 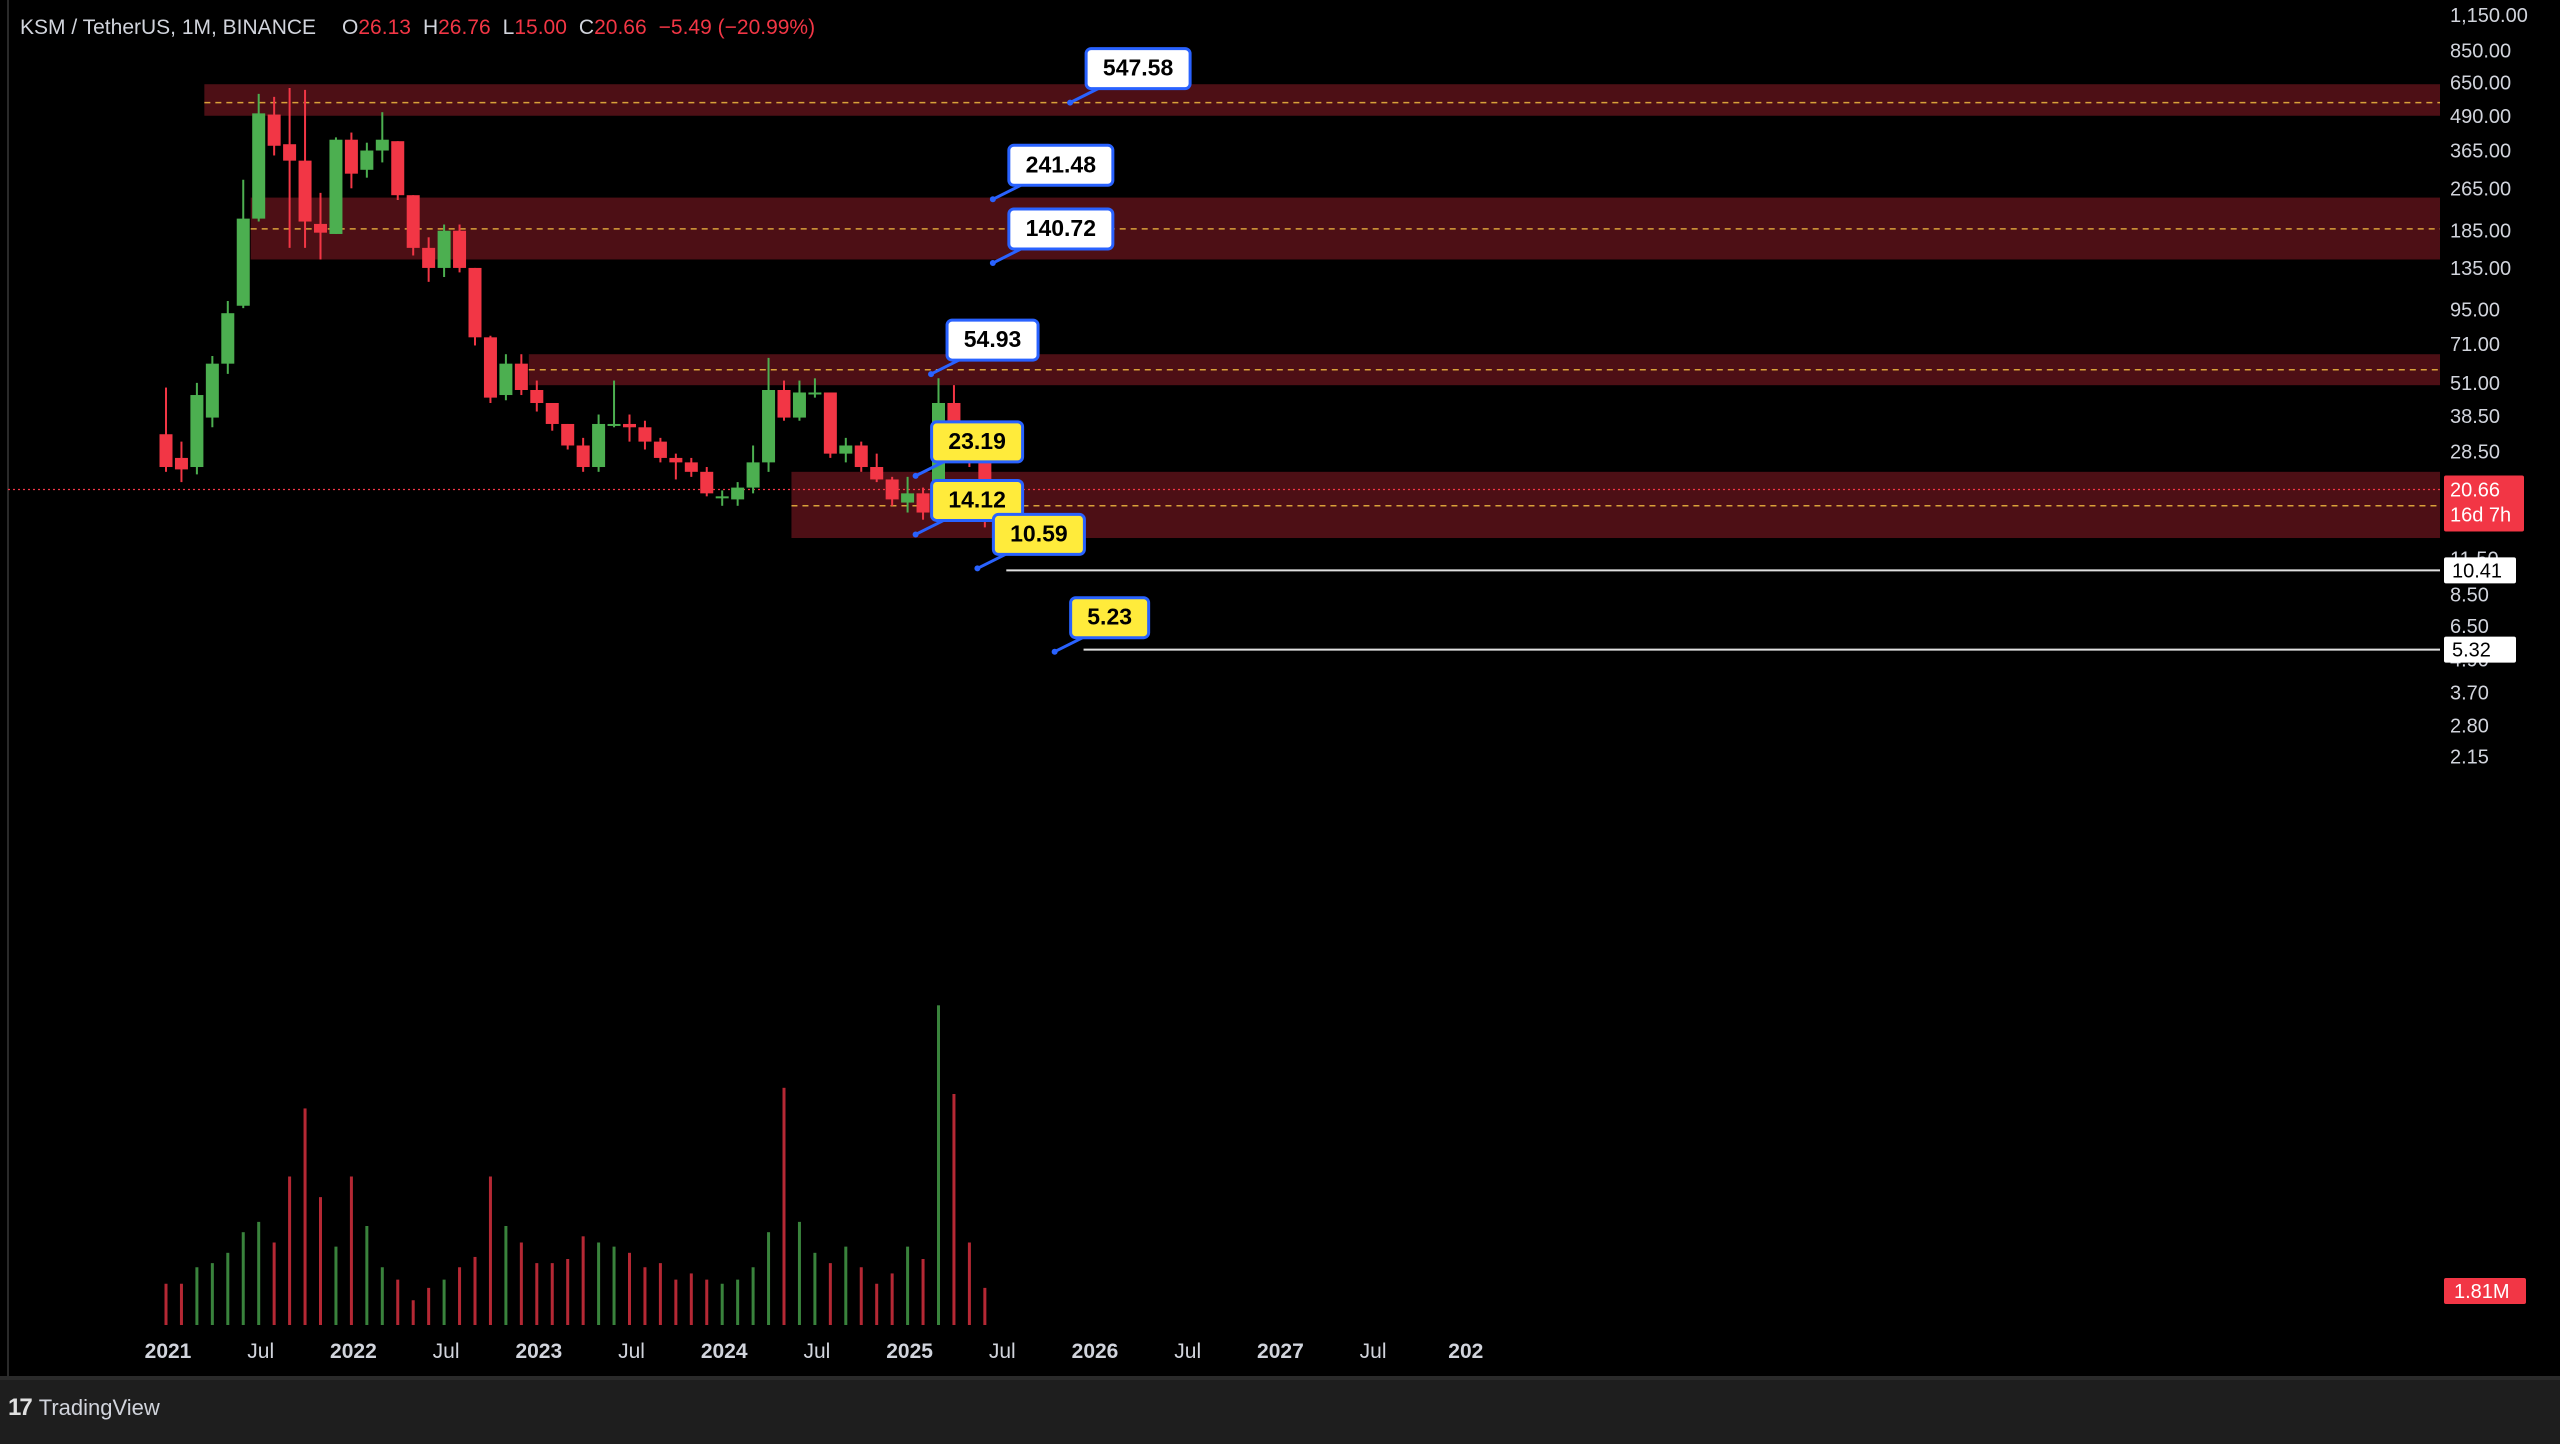 I want to click on price-callout: 14.12, so click(x=968, y=508).